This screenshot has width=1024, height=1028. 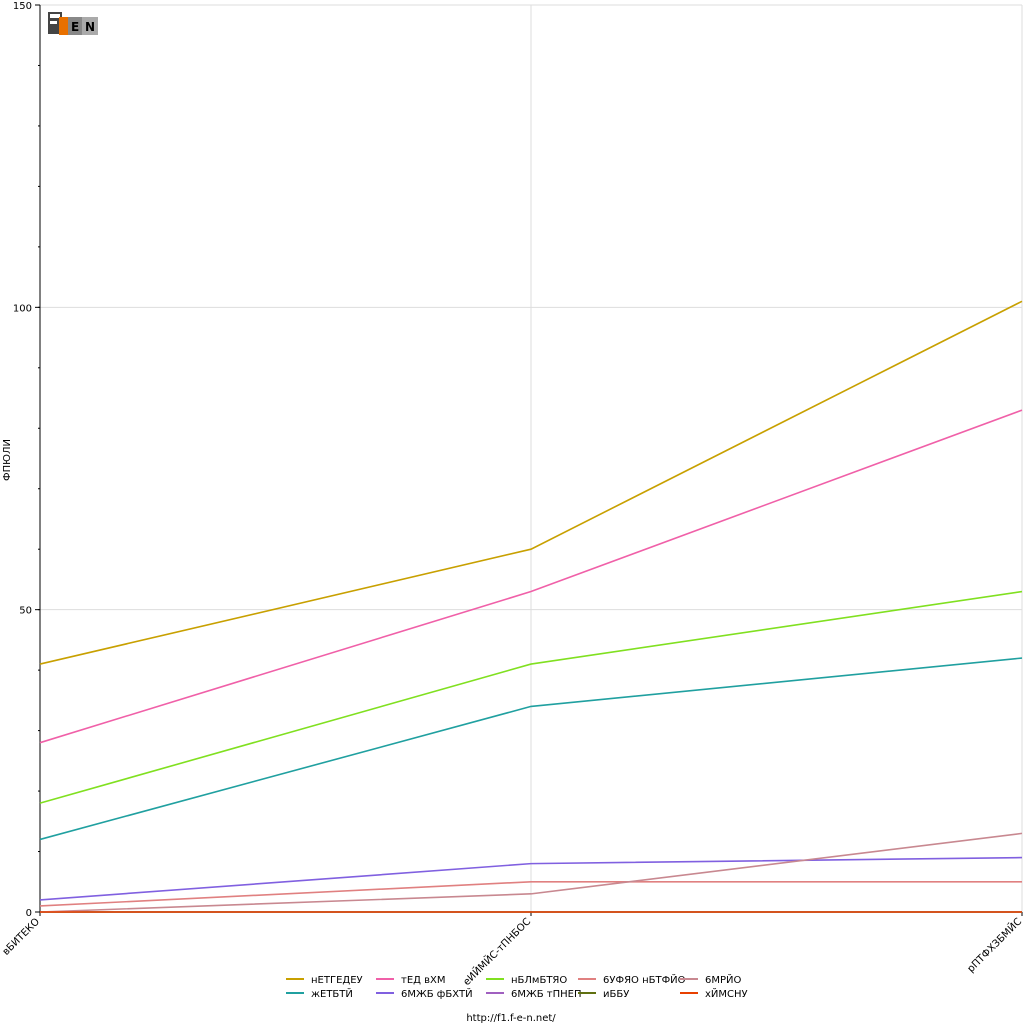 What do you see at coordinates (644, 979) in the screenshot?
I see `legend-label: 6УФЯО нБТФЙО` at bounding box center [644, 979].